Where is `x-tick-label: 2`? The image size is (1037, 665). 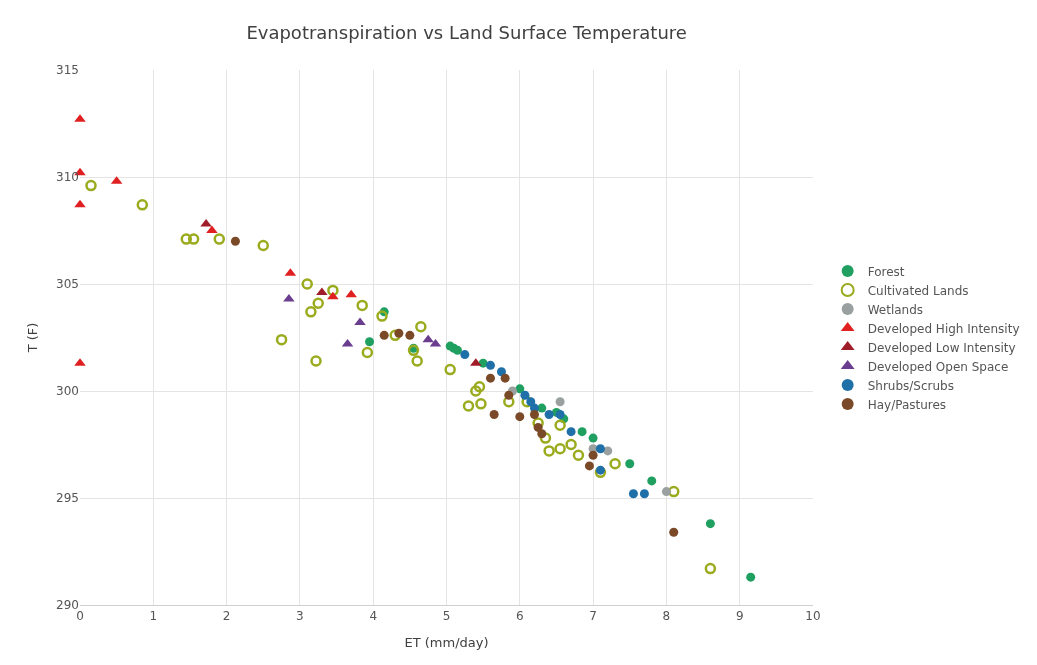 x-tick-label: 2 is located at coordinates (226, 616).